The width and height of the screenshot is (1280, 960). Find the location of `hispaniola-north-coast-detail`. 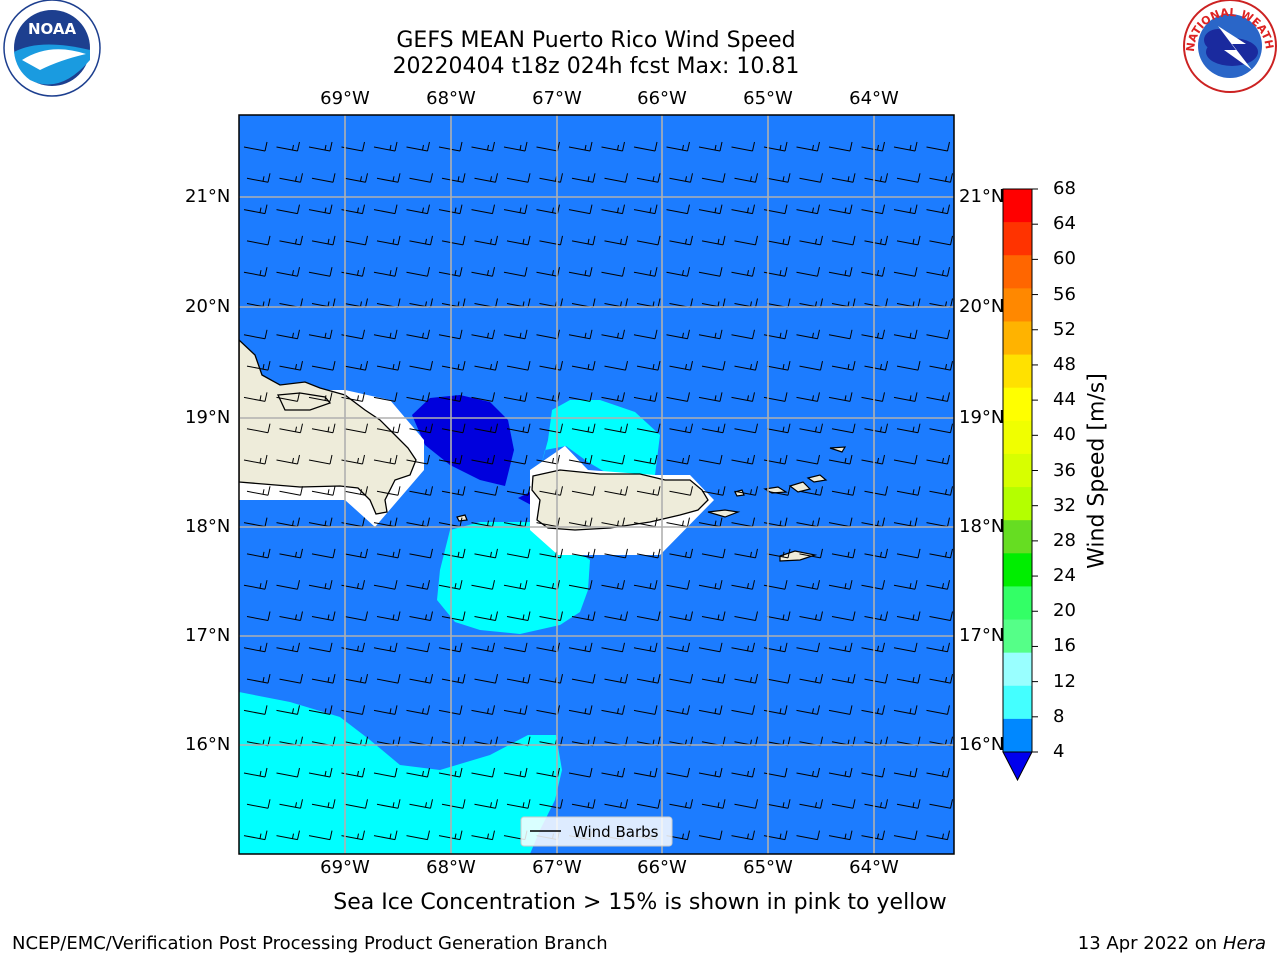

hispaniola-north-coast-detail is located at coordinates (304, 401).